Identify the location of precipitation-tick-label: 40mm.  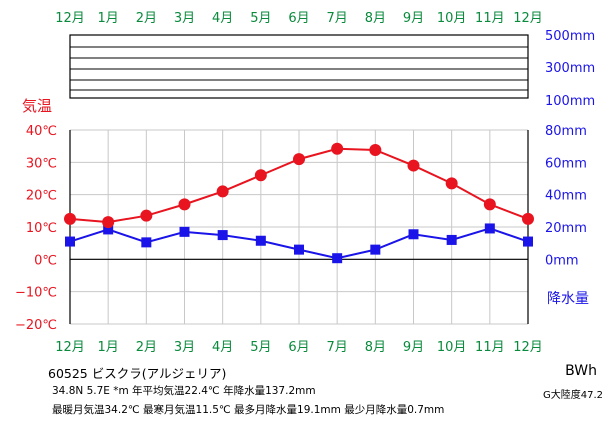
(566, 196).